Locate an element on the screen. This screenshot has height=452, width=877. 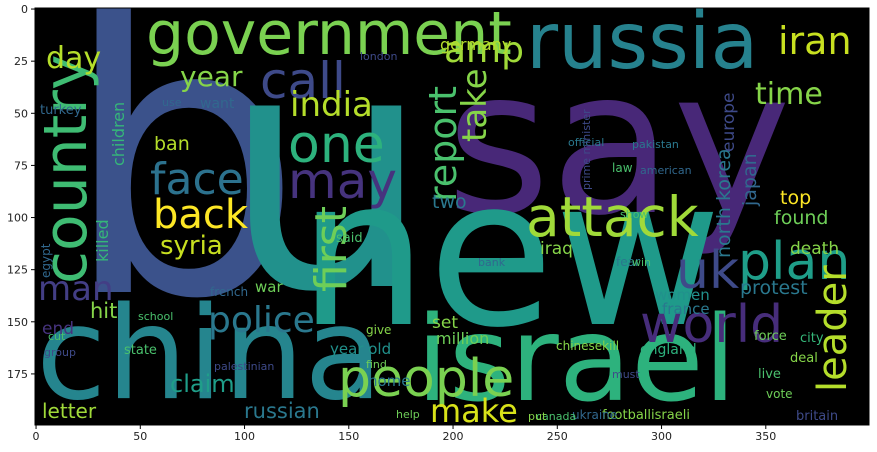
word: time is located at coordinates (789, 94).